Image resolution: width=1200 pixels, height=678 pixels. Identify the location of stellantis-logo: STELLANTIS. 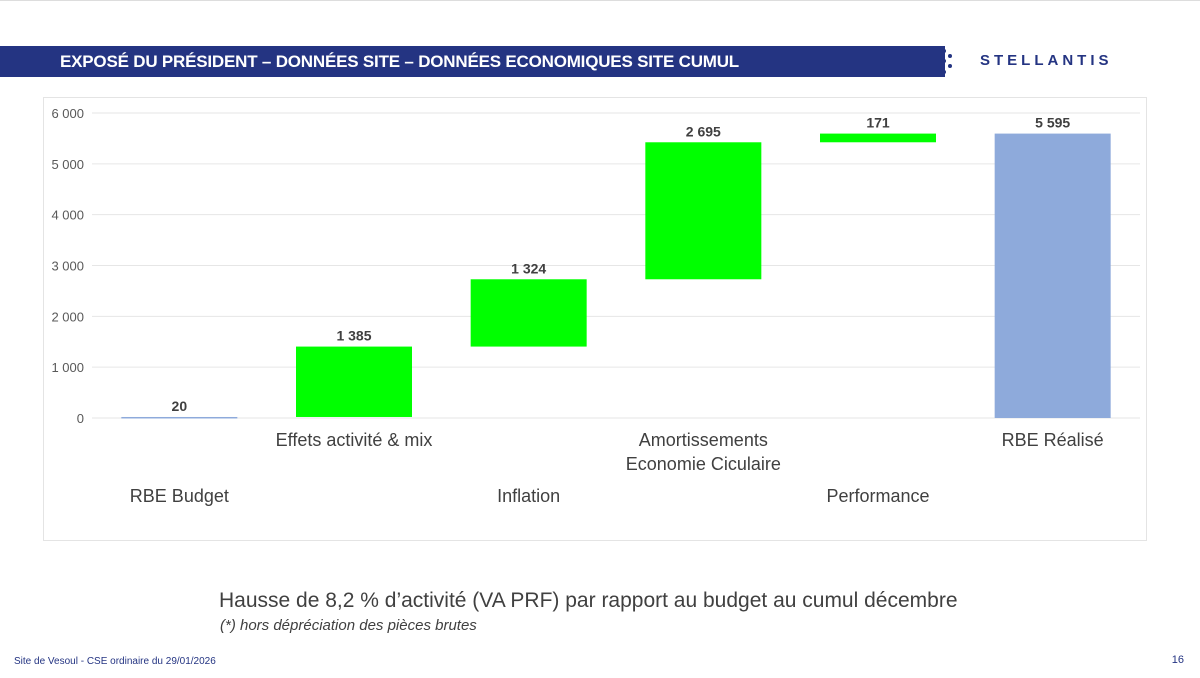
(1046, 60).